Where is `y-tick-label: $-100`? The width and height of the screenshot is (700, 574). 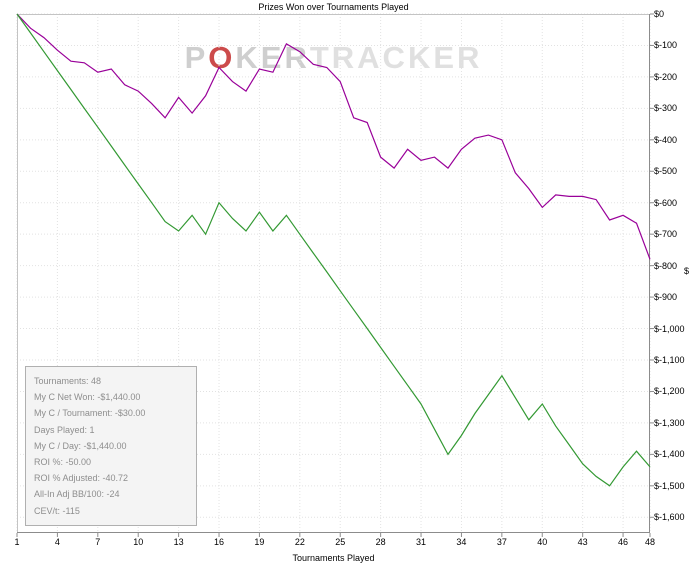
y-tick-label: $-100 is located at coordinates (666, 45).